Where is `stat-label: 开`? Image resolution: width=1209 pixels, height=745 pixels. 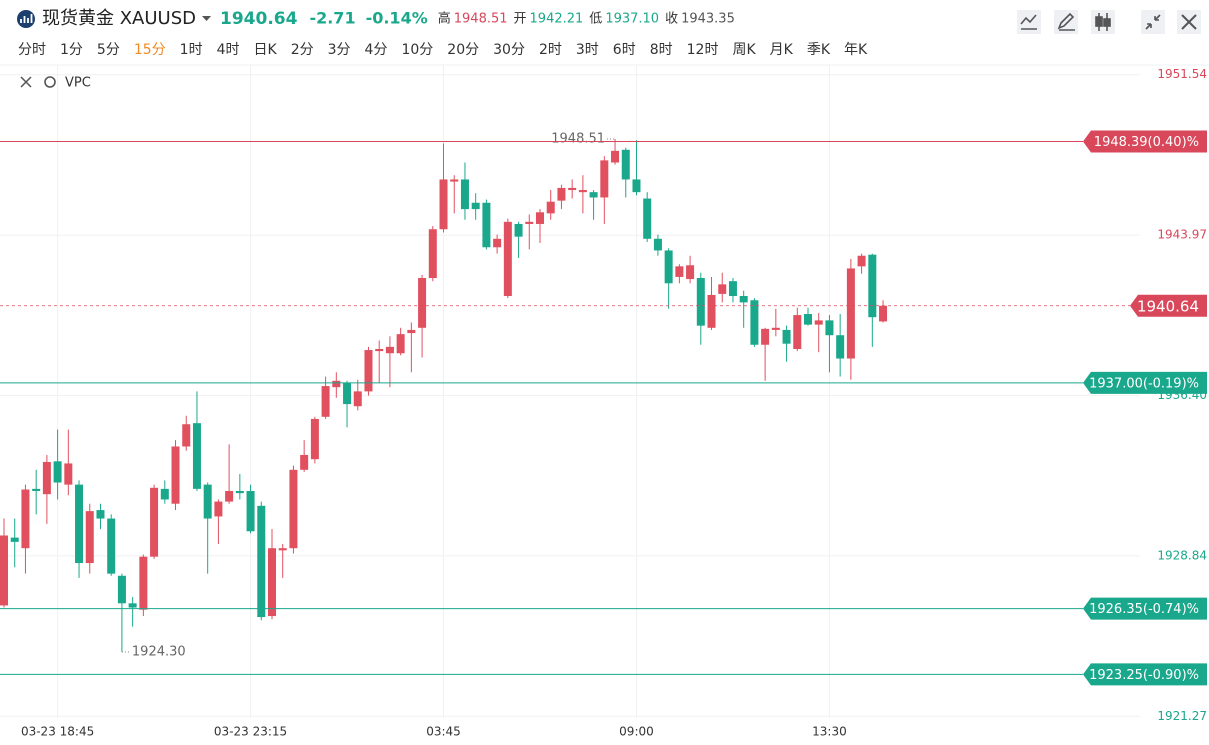
stat-label: 开 is located at coordinates (520, 19).